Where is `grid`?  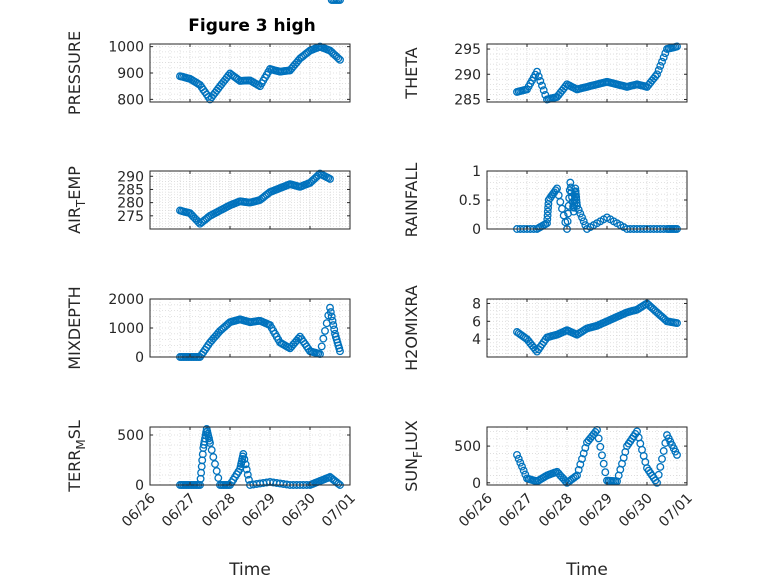 grid is located at coordinates (250, 200).